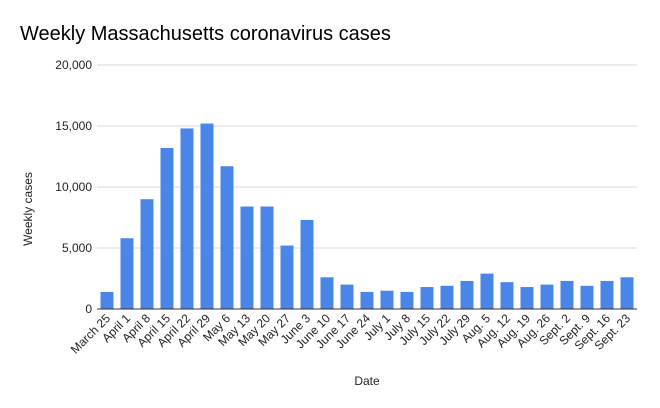  I want to click on chart-title: Weekly Massachusetts coronavirus cases, so click(205, 34).